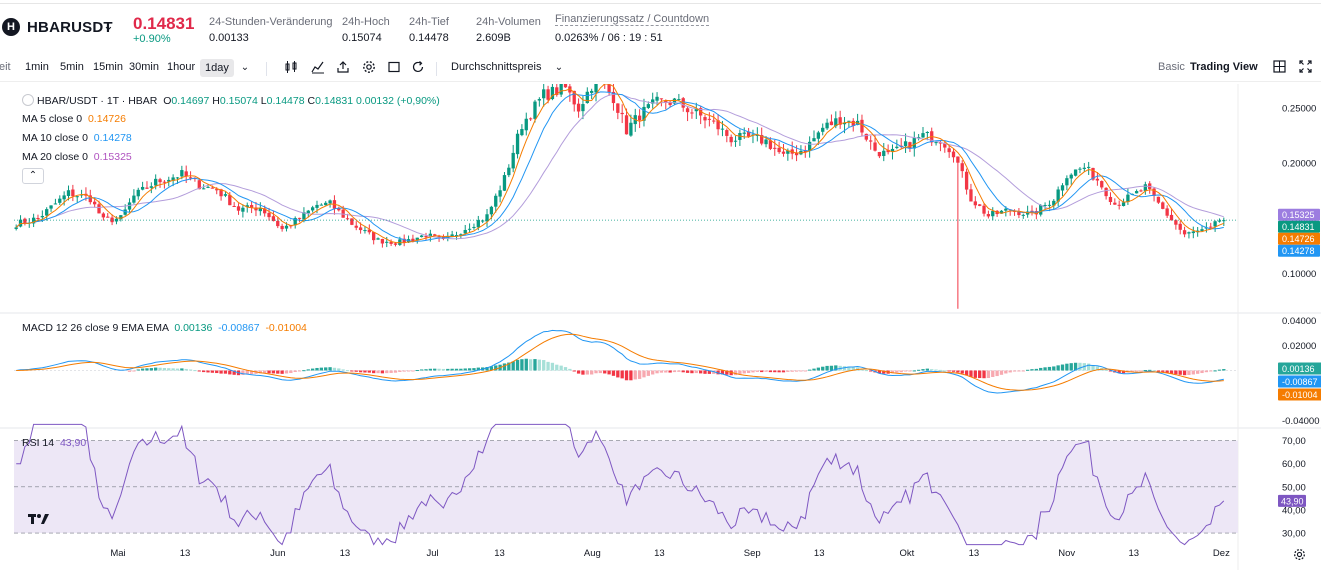  Describe the element at coordinates (77, 138) in the screenshot. I see `ma10-legend: MA 10 close 0 0.14278` at that location.